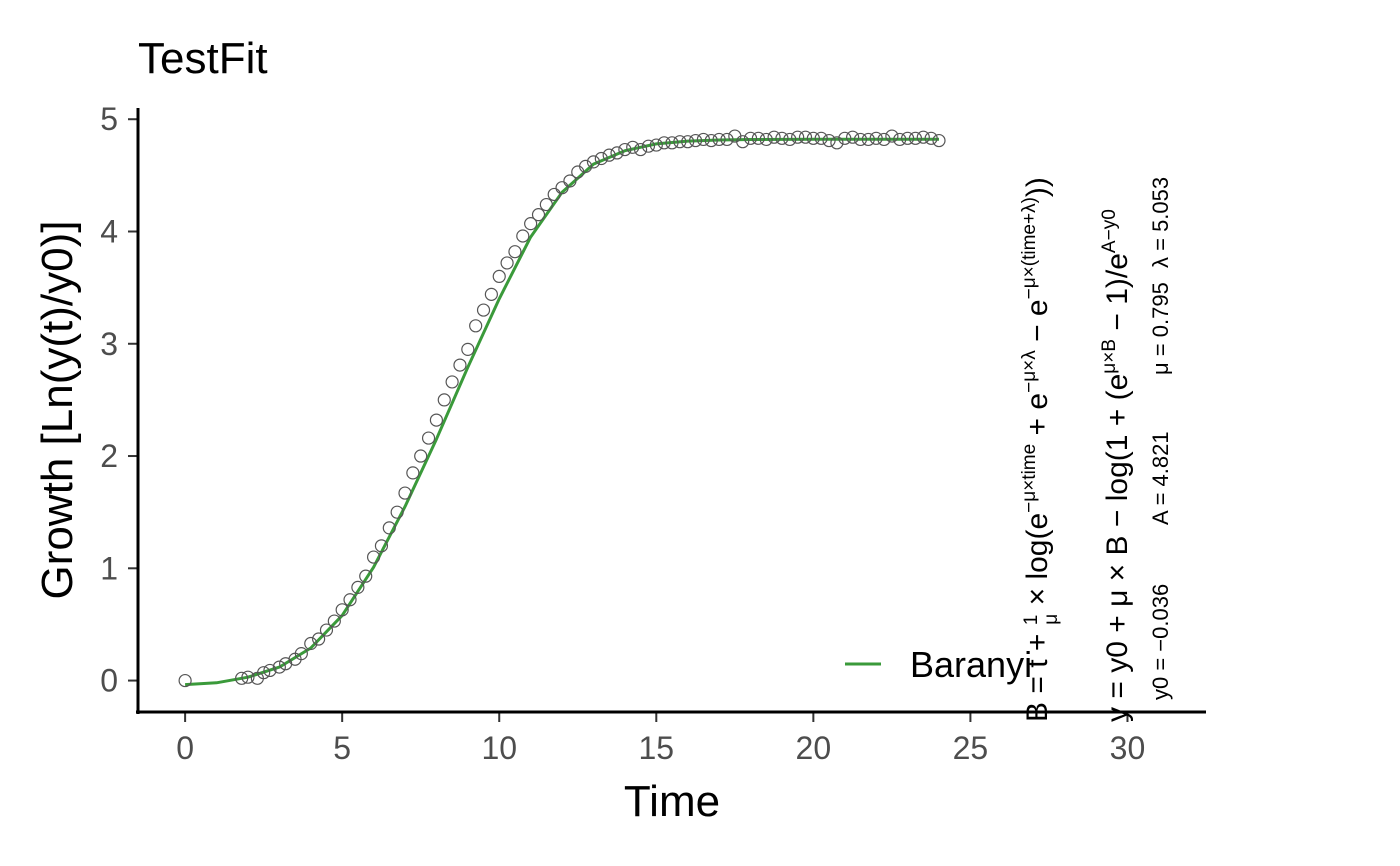 The width and height of the screenshot is (1400, 866). Describe the element at coordinates (109, 456) in the screenshot. I see `y-tick-label: 2` at that location.